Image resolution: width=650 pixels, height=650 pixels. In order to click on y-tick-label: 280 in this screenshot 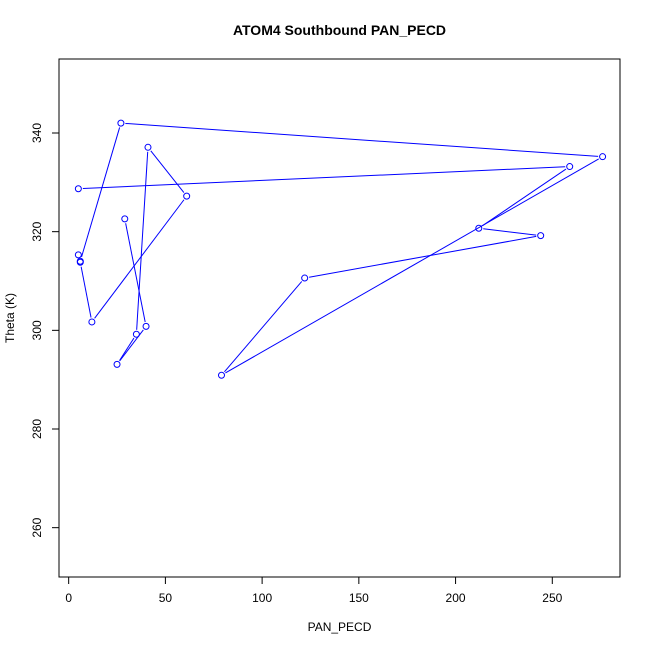, I will do `click(37, 429)`.